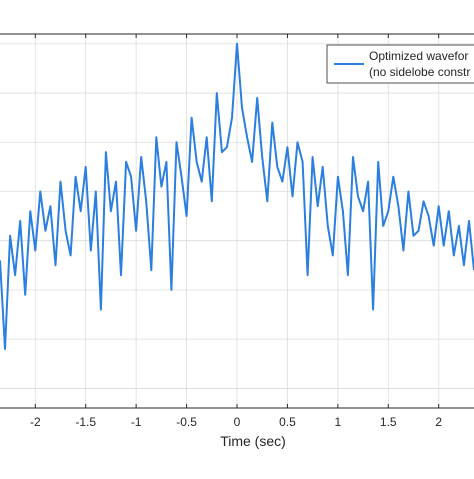 The height and width of the screenshot is (479, 474). Describe the element at coordinates (35, 422) in the screenshot. I see `x-tick-label: -2` at that location.